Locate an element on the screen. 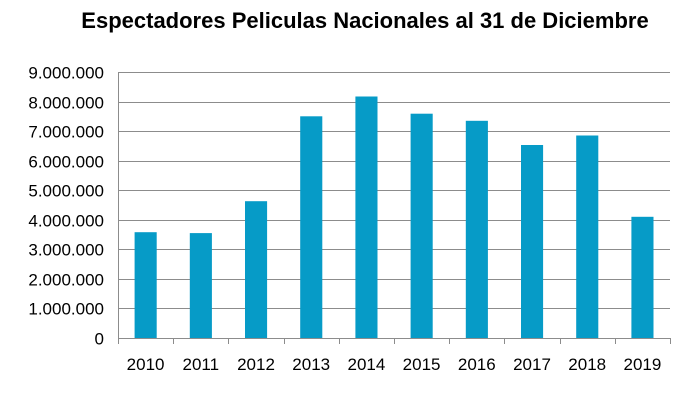  x-tick-label: 2012 is located at coordinates (256, 364).